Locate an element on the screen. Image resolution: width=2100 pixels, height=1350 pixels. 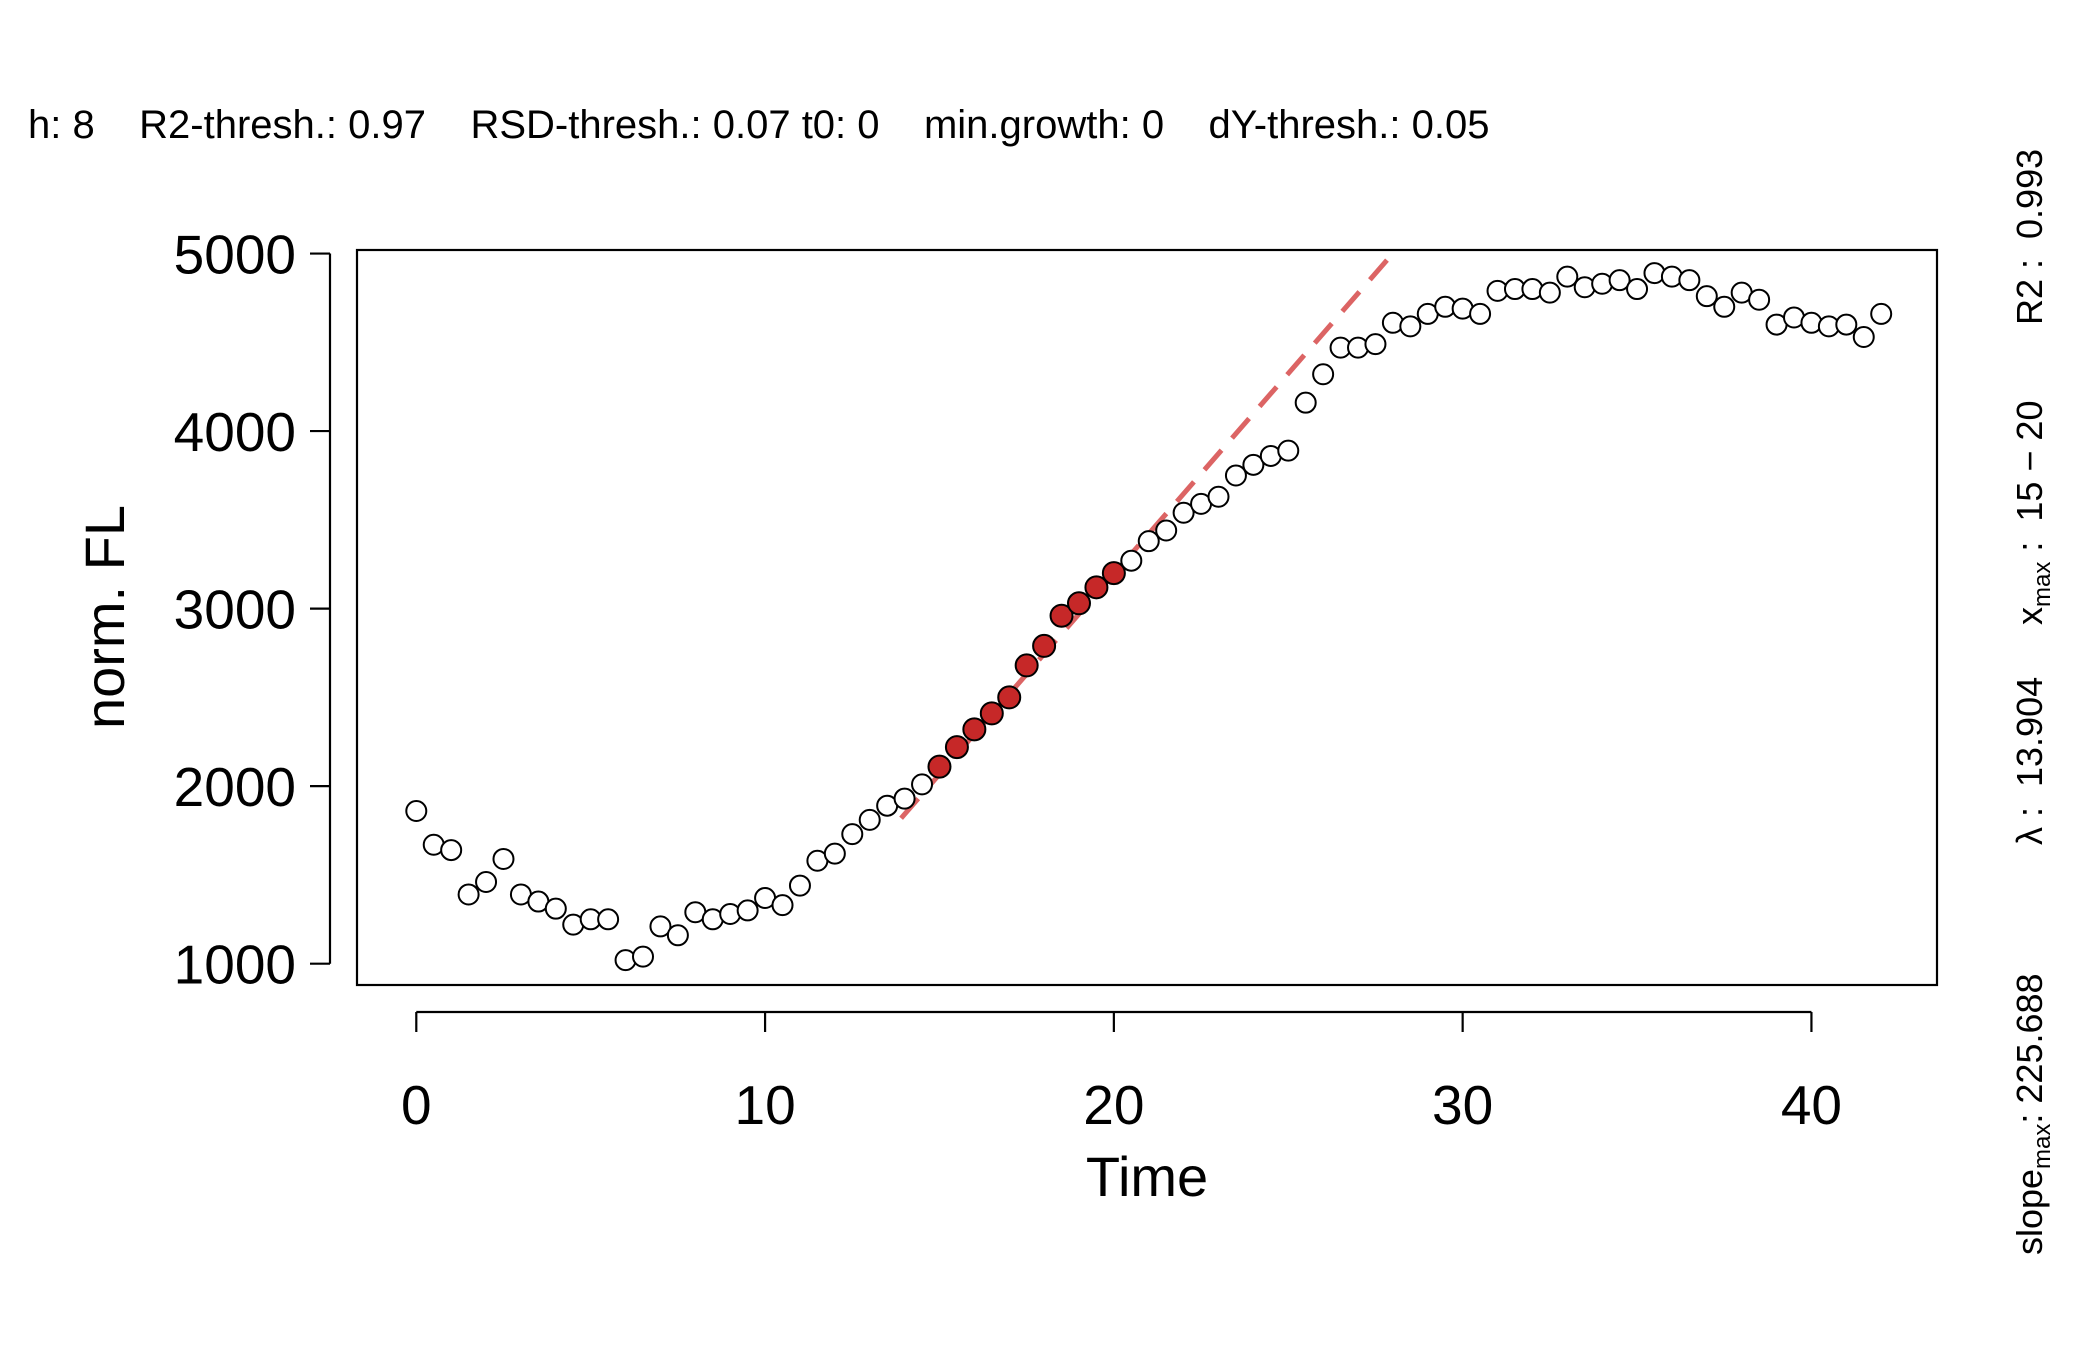
x-tick-label: 10 is located at coordinates (764, 1105).